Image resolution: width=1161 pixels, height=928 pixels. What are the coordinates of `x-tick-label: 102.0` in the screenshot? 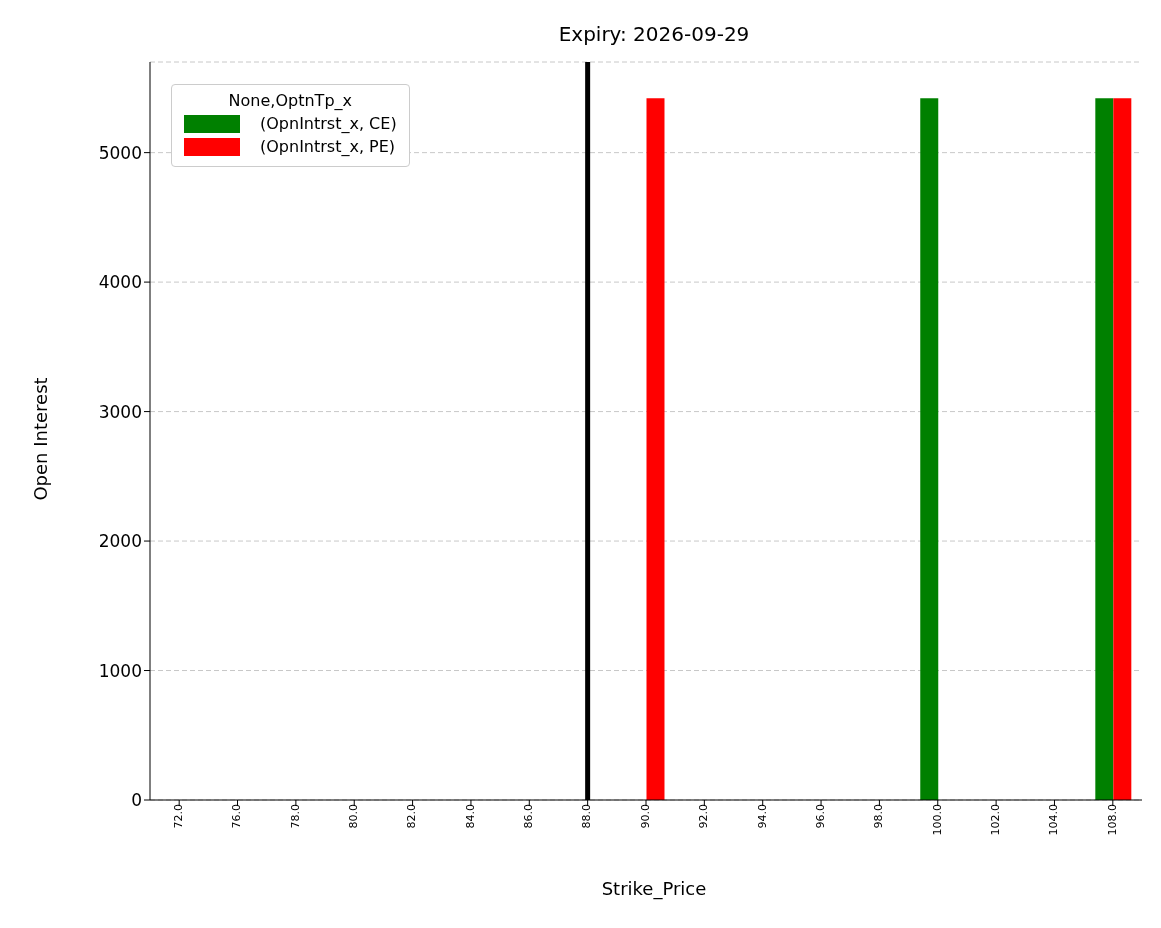 It's located at (995, 820).